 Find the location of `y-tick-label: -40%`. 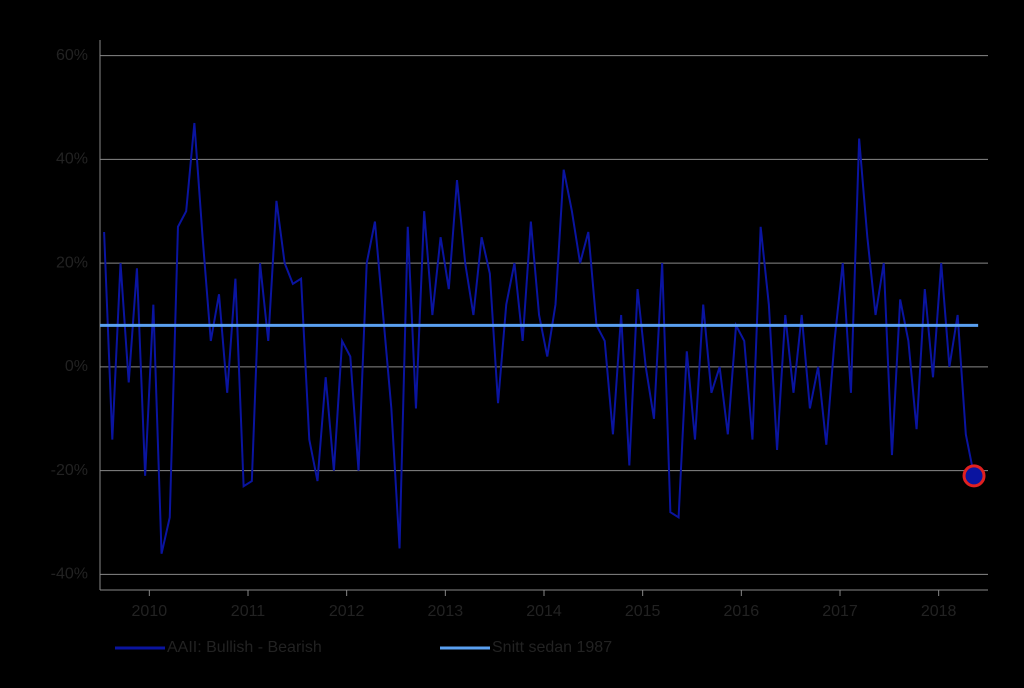

y-tick-label: -40% is located at coordinates (69, 574).